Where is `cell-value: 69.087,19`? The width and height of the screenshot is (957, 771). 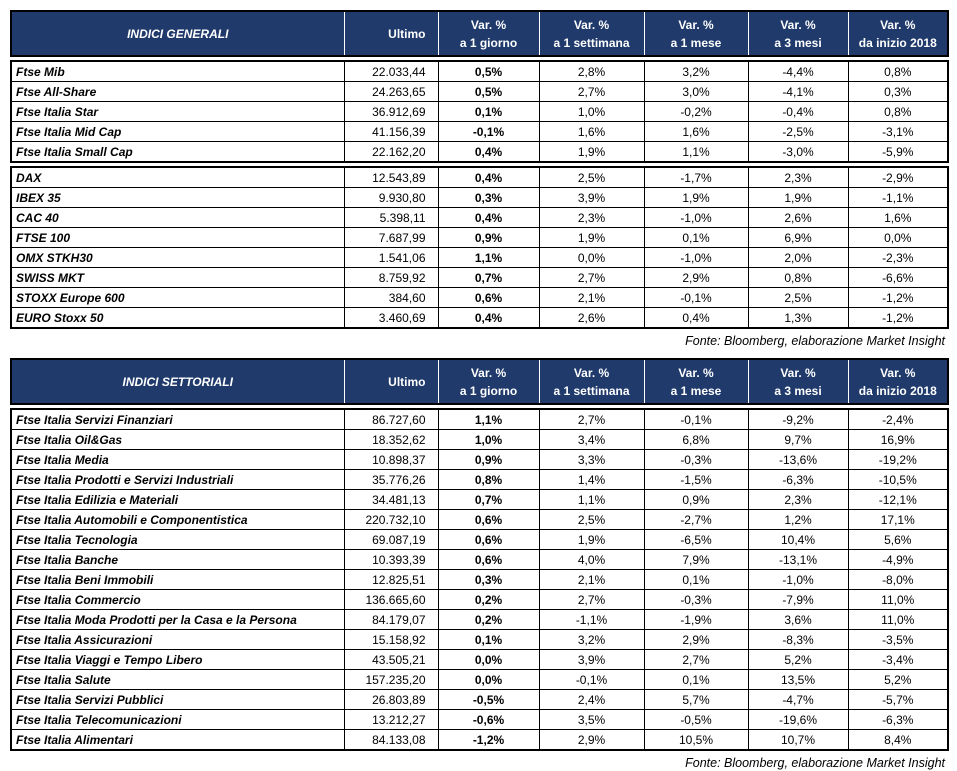 cell-value: 69.087,19 is located at coordinates (391, 539).